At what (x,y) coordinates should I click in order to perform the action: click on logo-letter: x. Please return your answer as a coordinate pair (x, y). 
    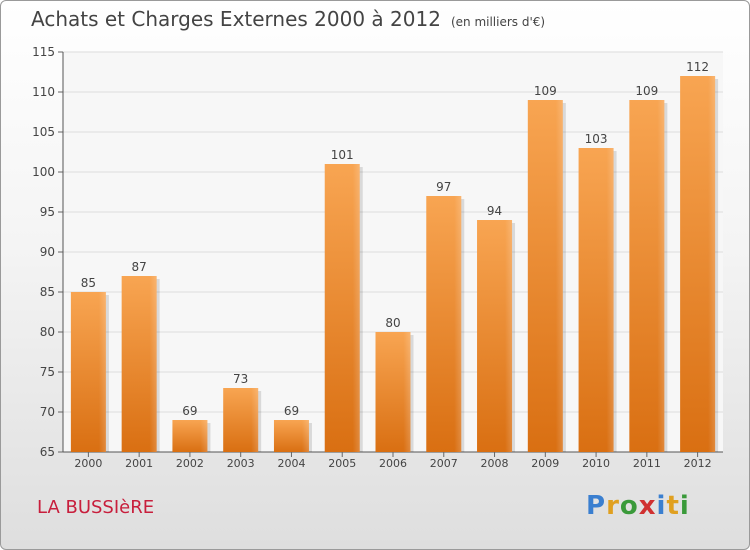
    Looking at the image, I should click on (647, 506).